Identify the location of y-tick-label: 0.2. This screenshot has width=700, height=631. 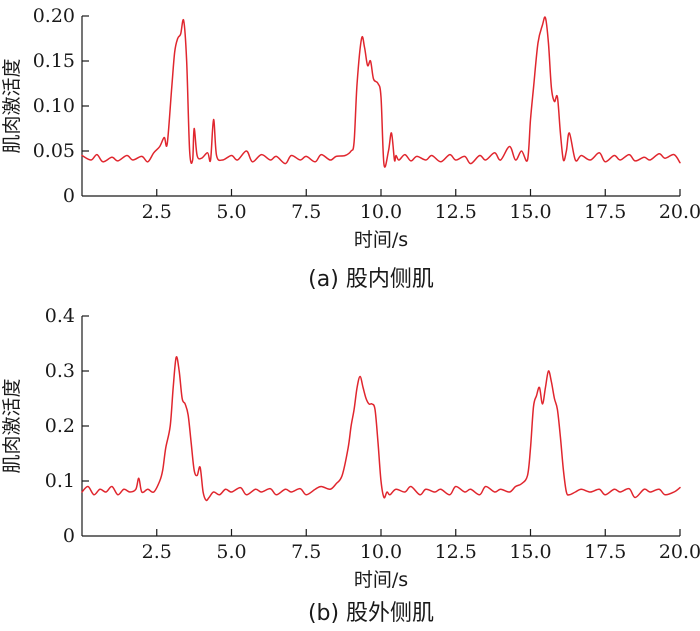
(60, 426).